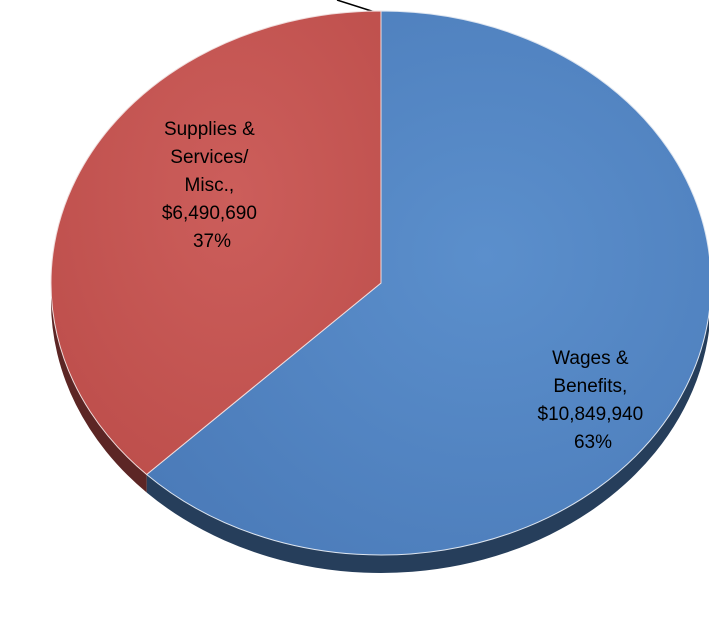 Image resolution: width=709 pixels, height=618 pixels. What do you see at coordinates (593, 400) in the screenshot?
I see `data-label-wages-benefits: Wages & Benefits, $10,849,940 63%` at bounding box center [593, 400].